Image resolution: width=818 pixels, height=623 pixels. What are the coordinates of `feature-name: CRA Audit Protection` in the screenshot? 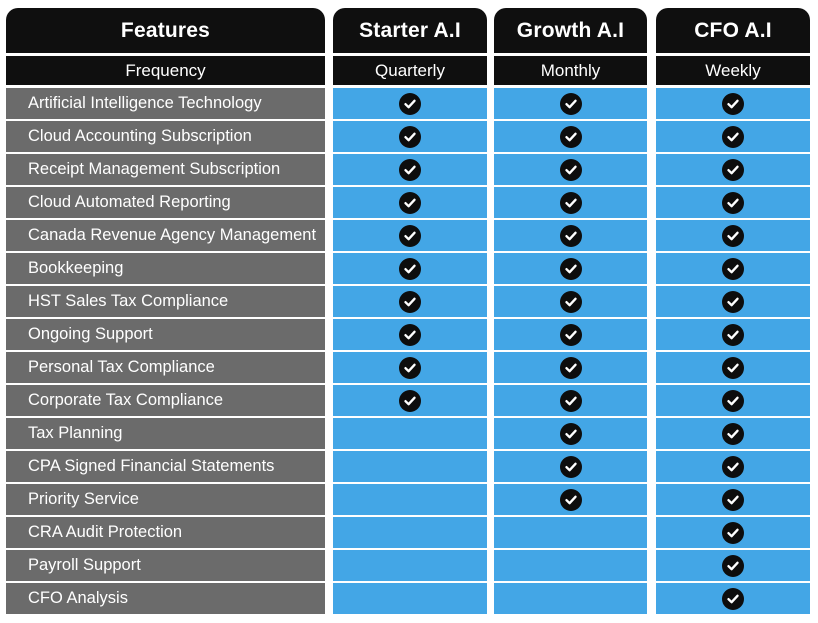 It's located at (165, 532).